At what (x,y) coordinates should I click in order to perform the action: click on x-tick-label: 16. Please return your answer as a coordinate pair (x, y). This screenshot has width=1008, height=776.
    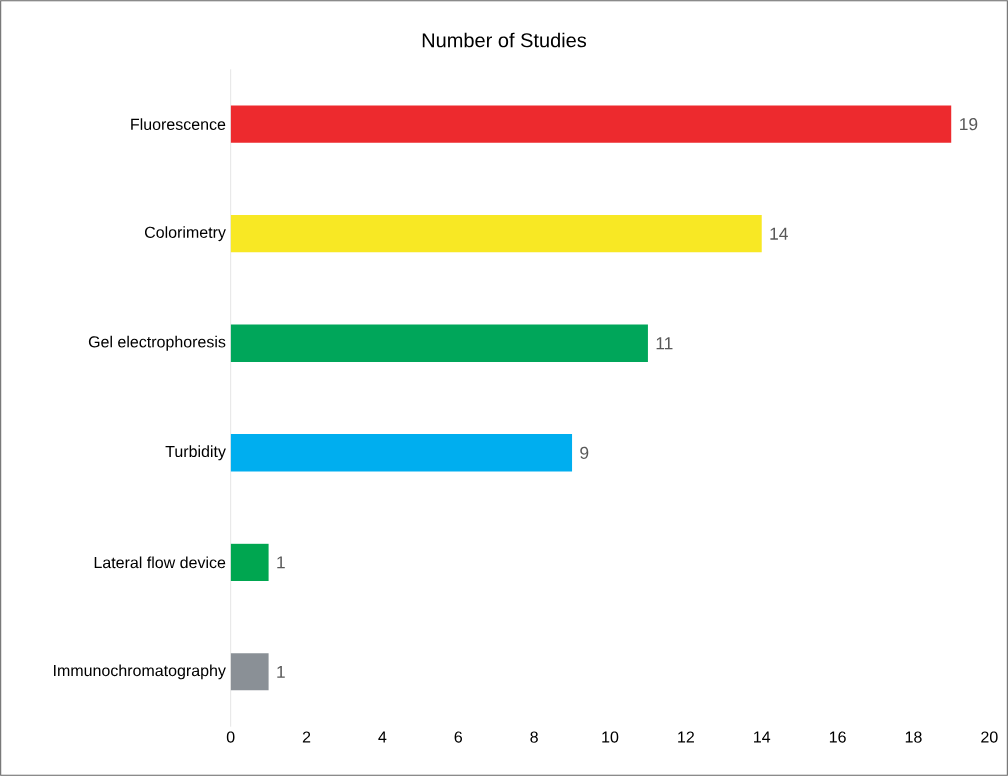
    Looking at the image, I should click on (837, 737).